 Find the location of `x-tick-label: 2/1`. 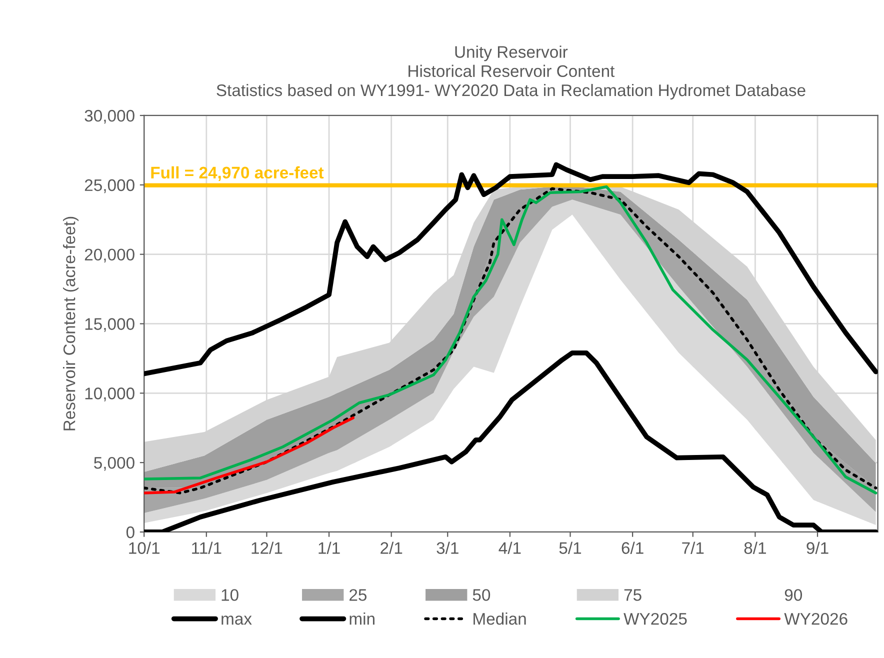

x-tick-label: 2/1 is located at coordinates (391, 548).